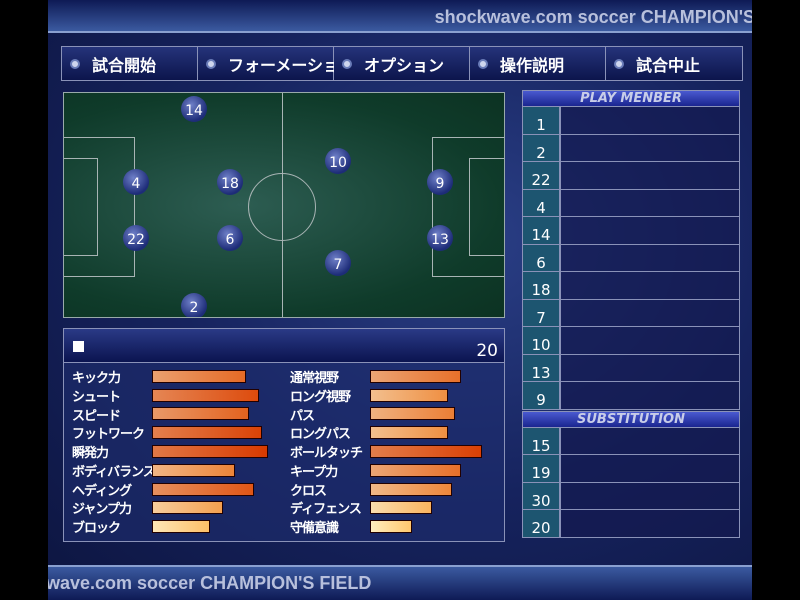 The height and width of the screenshot is (600, 800). I want to click on menu-button: フォーメーション, so click(276, 63).